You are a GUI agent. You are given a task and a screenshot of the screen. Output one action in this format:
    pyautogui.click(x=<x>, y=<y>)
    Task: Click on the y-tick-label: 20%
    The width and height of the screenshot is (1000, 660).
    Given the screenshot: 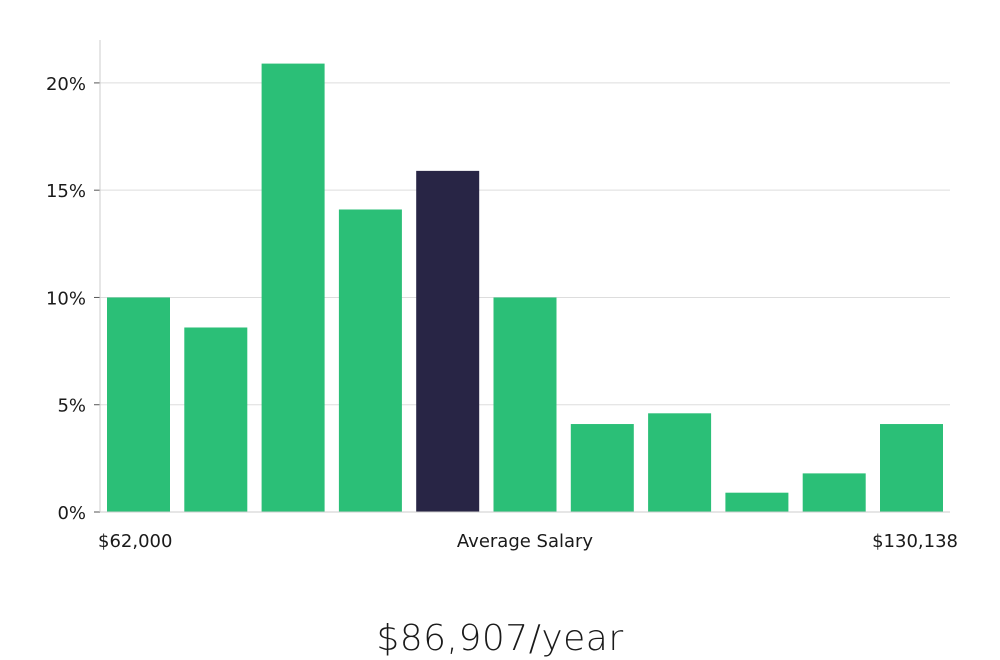 What is the action you would take?
    pyautogui.click(x=66, y=84)
    